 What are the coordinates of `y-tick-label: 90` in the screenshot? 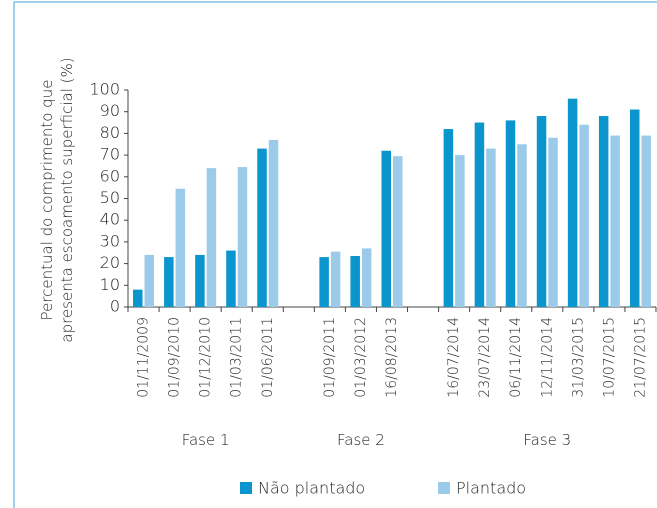 It's located at (110, 110).